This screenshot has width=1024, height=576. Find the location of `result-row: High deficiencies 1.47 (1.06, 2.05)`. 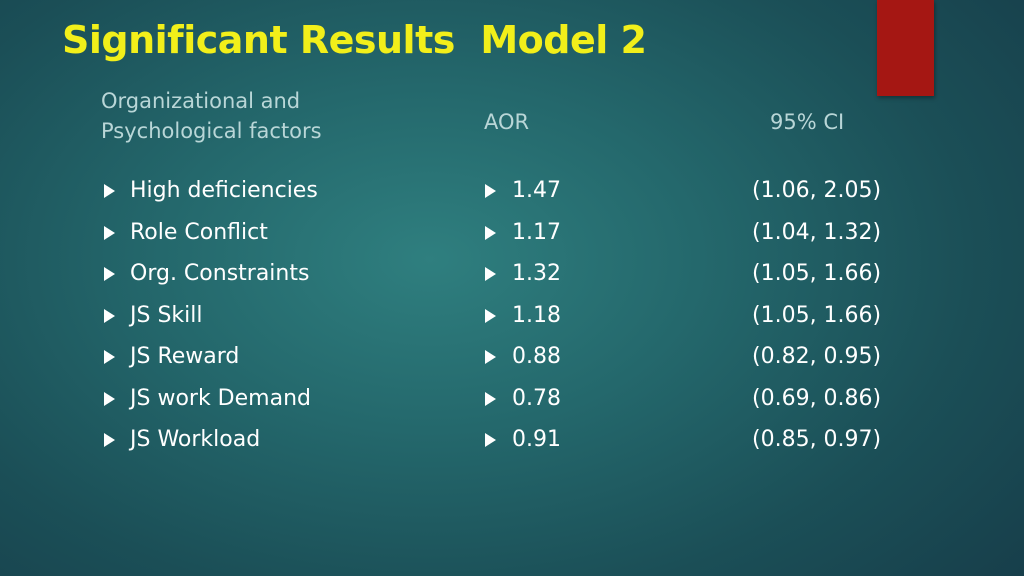

result-row: High deficiencies 1.47 (1.06, 2.05) is located at coordinates (512, 197).